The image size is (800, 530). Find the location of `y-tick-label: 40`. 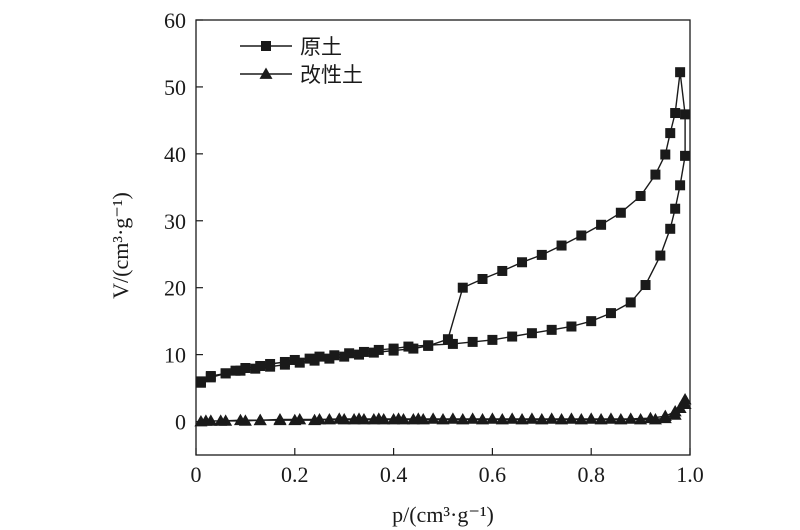

y-tick-label: 40 is located at coordinates (175, 154).